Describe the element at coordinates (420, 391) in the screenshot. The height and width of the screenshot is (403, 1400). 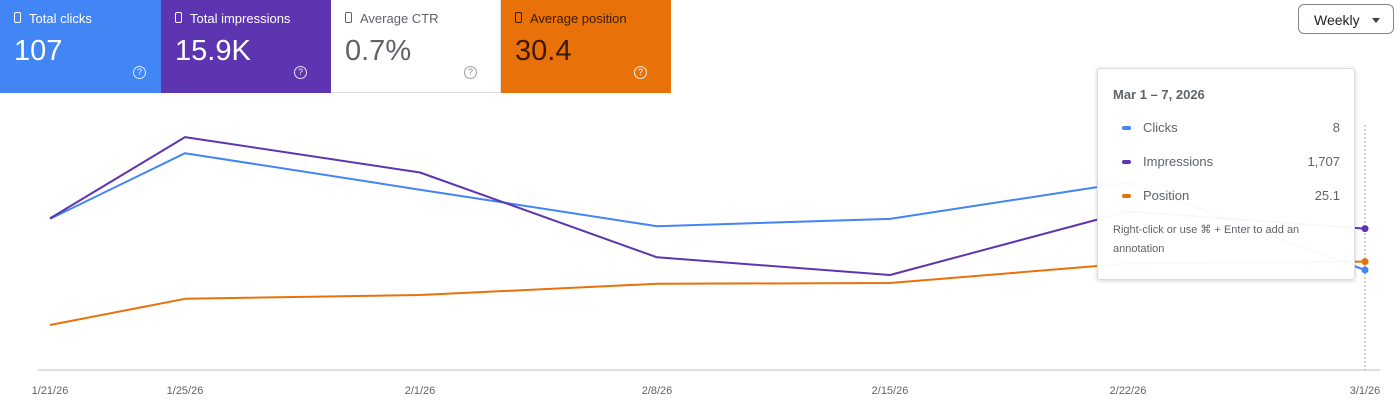
I see `x-tick-label: 2/1/26` at that location.